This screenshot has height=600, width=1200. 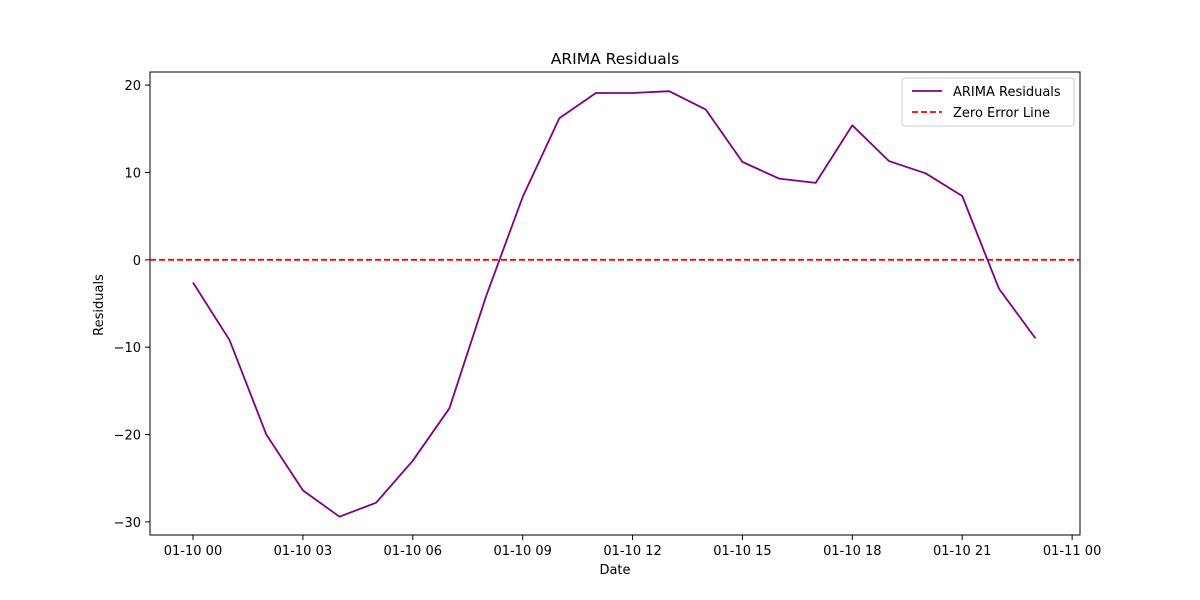 I want to click on x-tick-label: 01-10 15, so click(x=742, y=551).